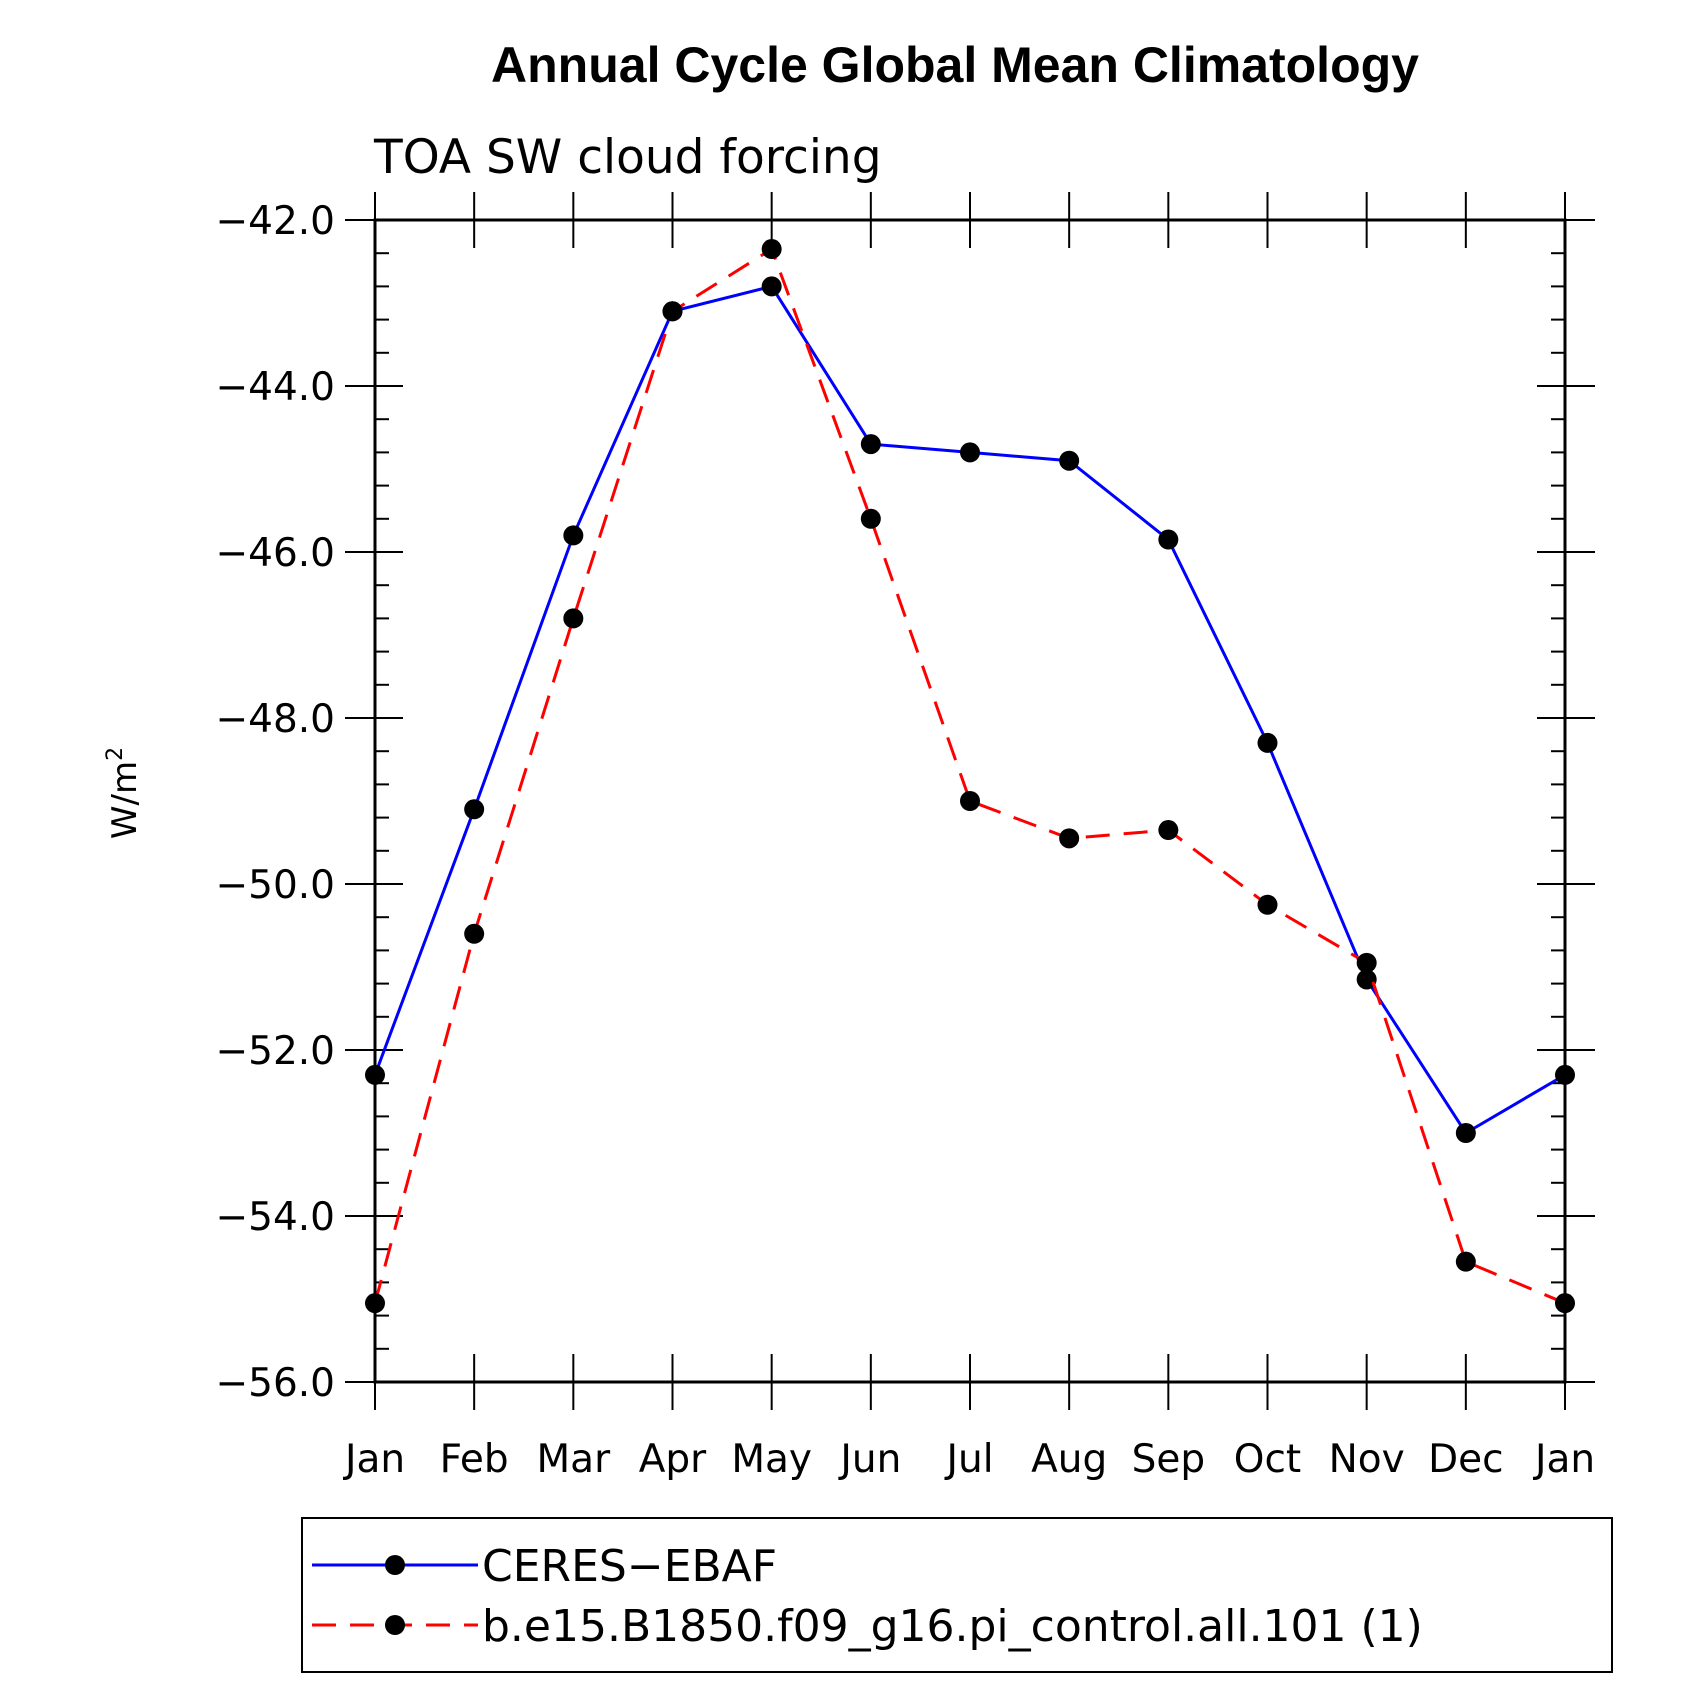 The height and width of the screenshot is (1702, 1702). I want to click on y-axis-label-text: W/m, so click(125, 800).